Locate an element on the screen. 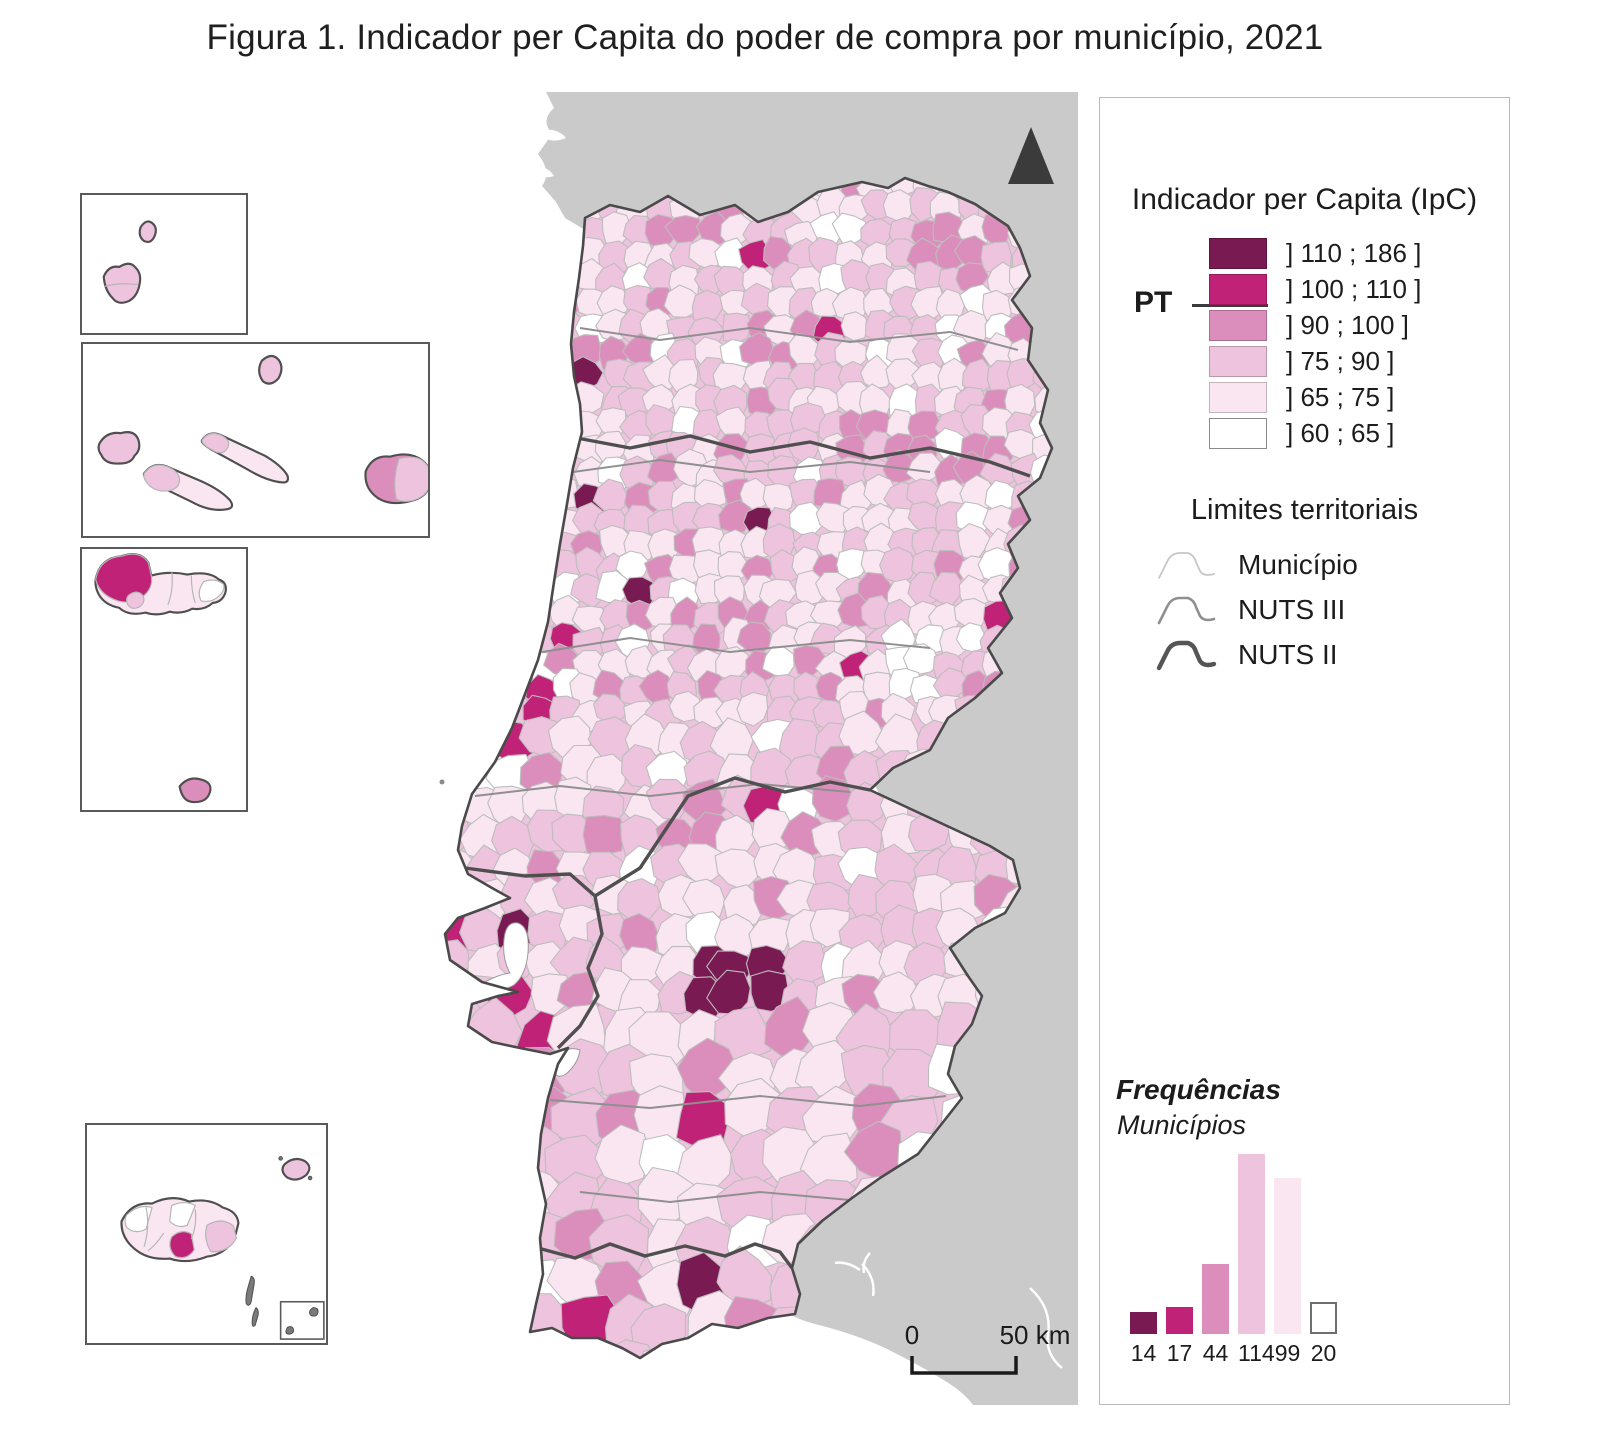  pt-average-callout-line is located at coordinates (1230, 305).